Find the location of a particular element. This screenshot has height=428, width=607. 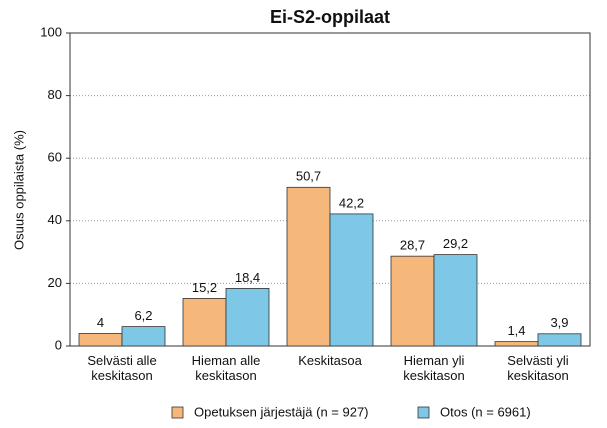

x-tick-label: Selvästi alle keskitason is located at coordinates (122, 368).